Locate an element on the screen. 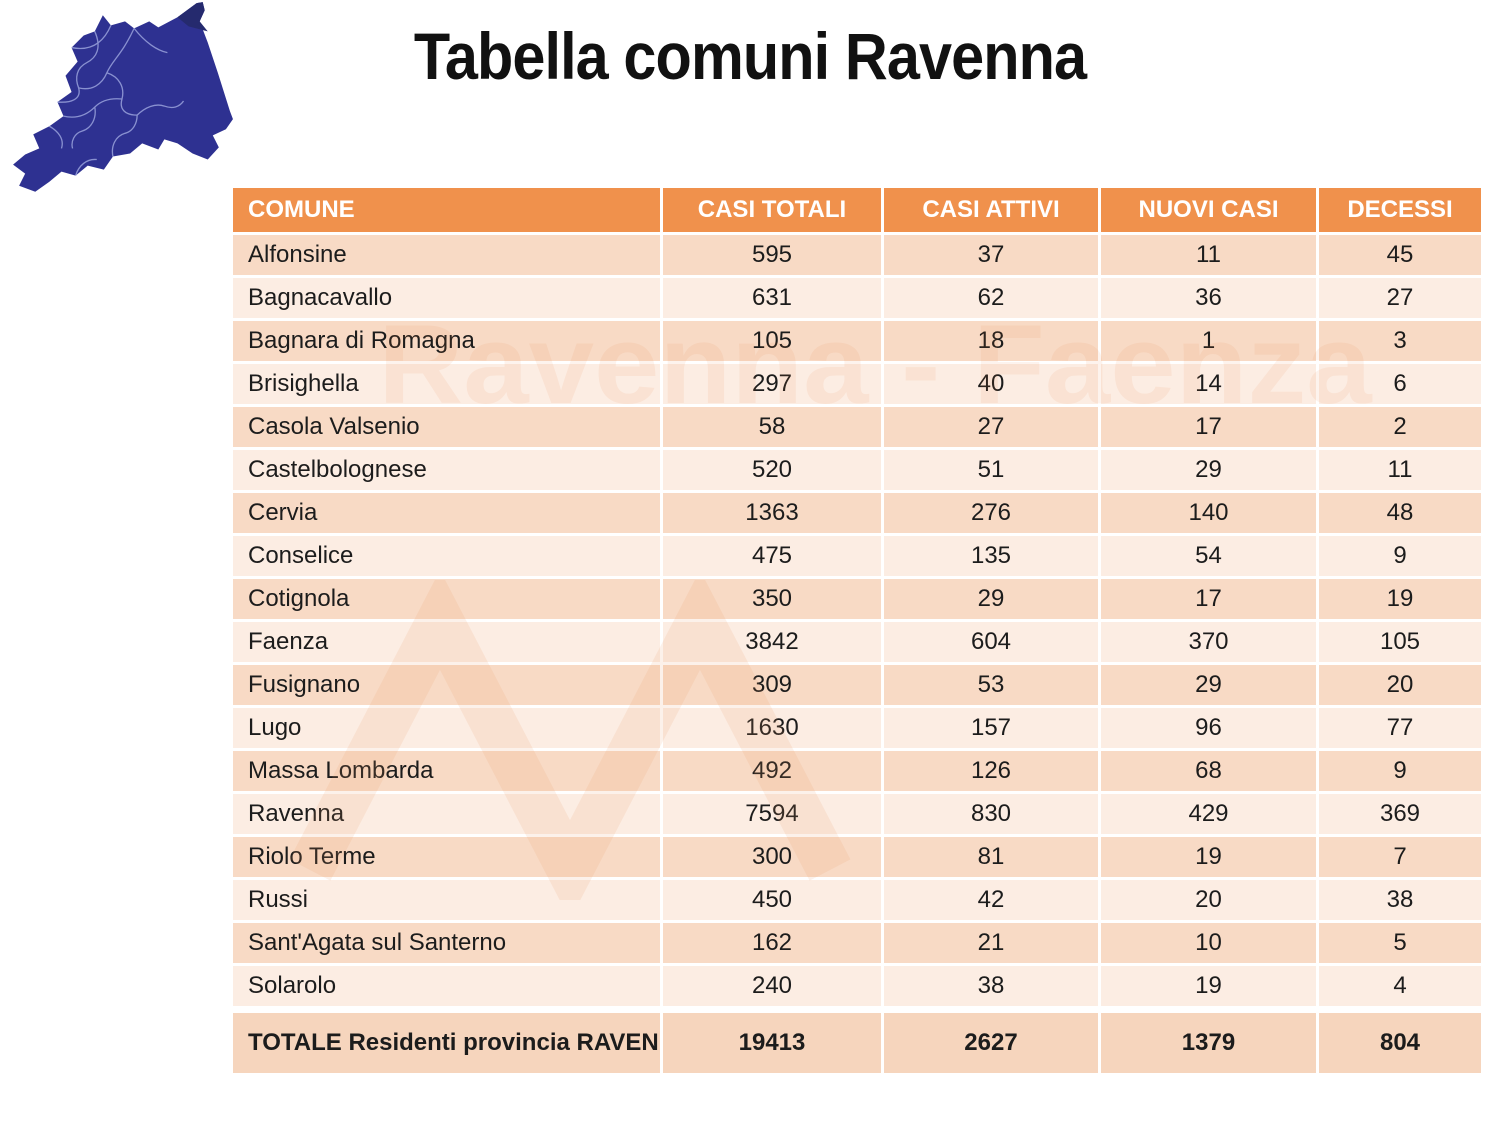  casi-totali-cell: 492 is located at coordinates (773, 772).